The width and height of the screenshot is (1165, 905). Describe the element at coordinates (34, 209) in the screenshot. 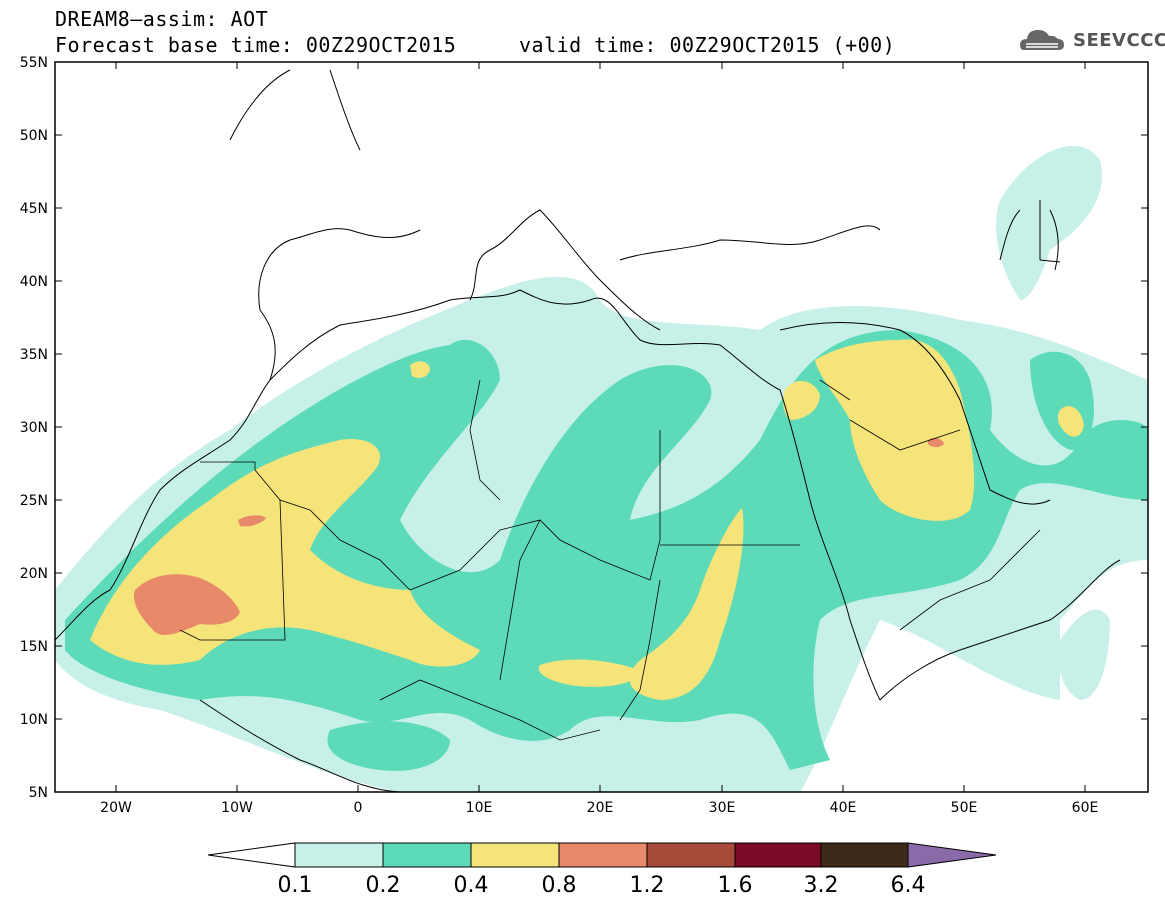

I see `lat-label: 45N` at that location.